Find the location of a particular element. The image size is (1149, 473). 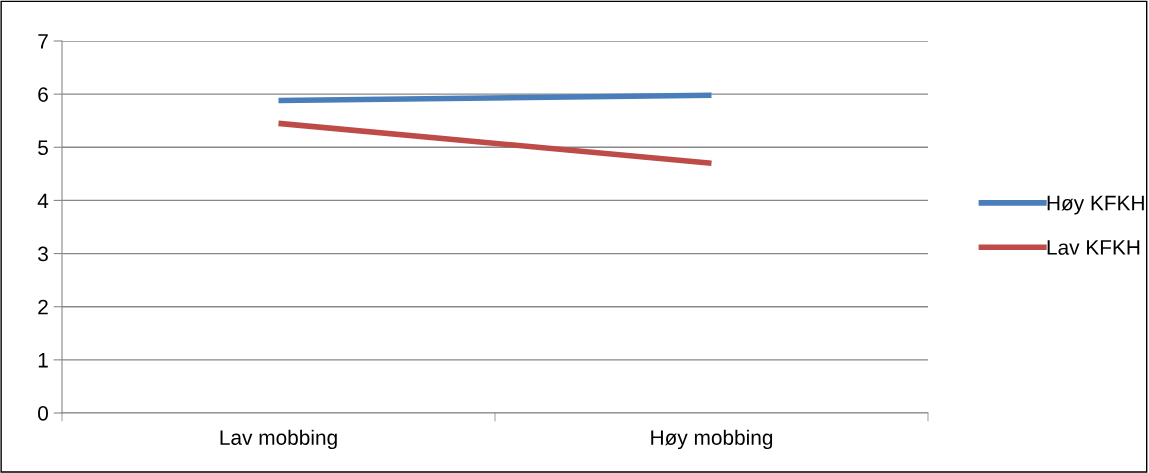

x-tick-label: Lav mobbing is located at coordinates (278, 439).